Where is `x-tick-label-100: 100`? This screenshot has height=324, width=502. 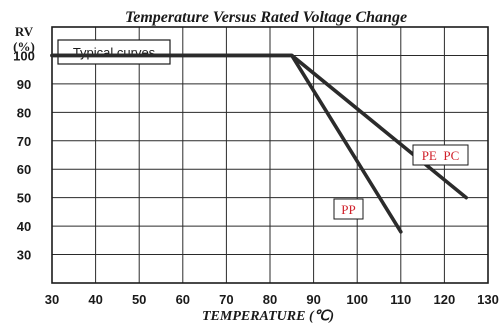 x-tick-label-100: 100 is located at coordinates (357, 299).